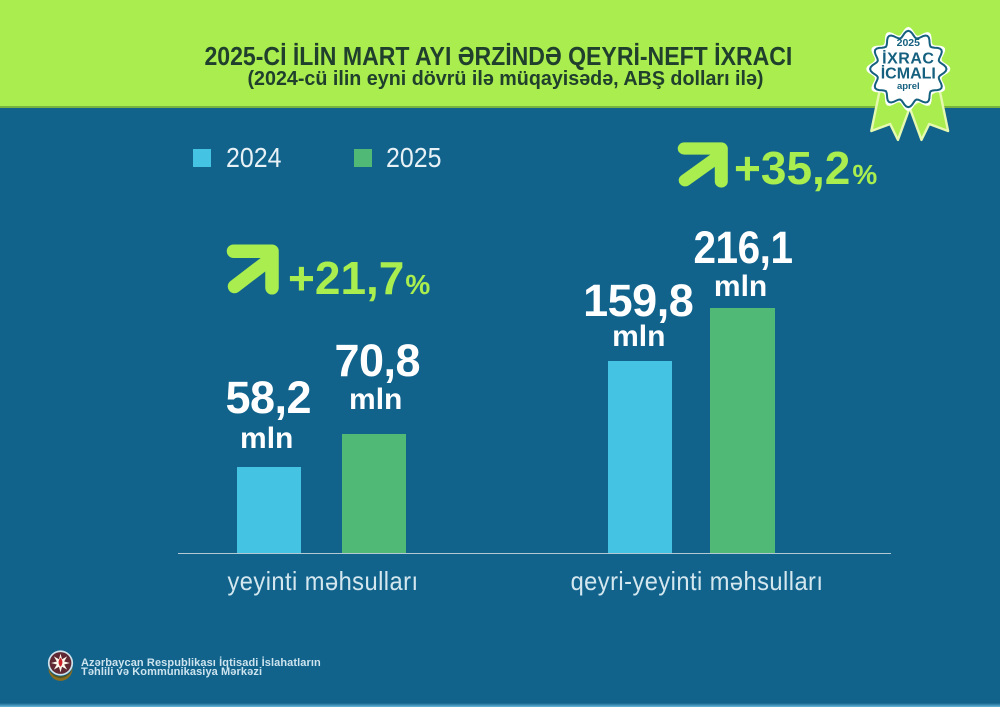 The width and height of the screenshot is (1000, 707). Describe the element at coordinates (908, 59) in the screenshot. I see `svg-text: İXRAC` at that location.